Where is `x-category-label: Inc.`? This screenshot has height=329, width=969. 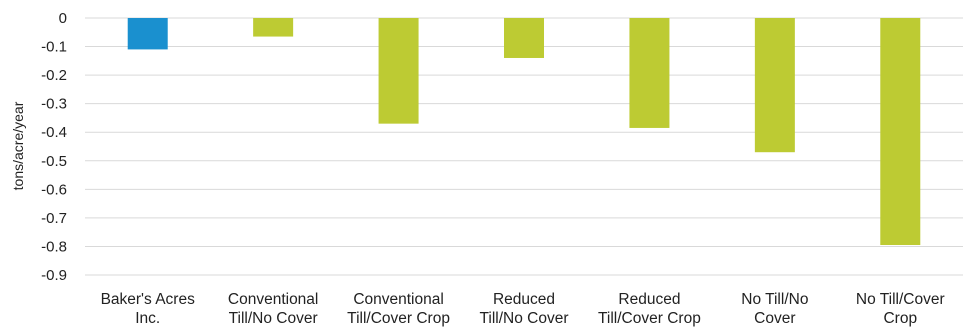 x-category-label: Inc. is located at coordinates (147, 318).